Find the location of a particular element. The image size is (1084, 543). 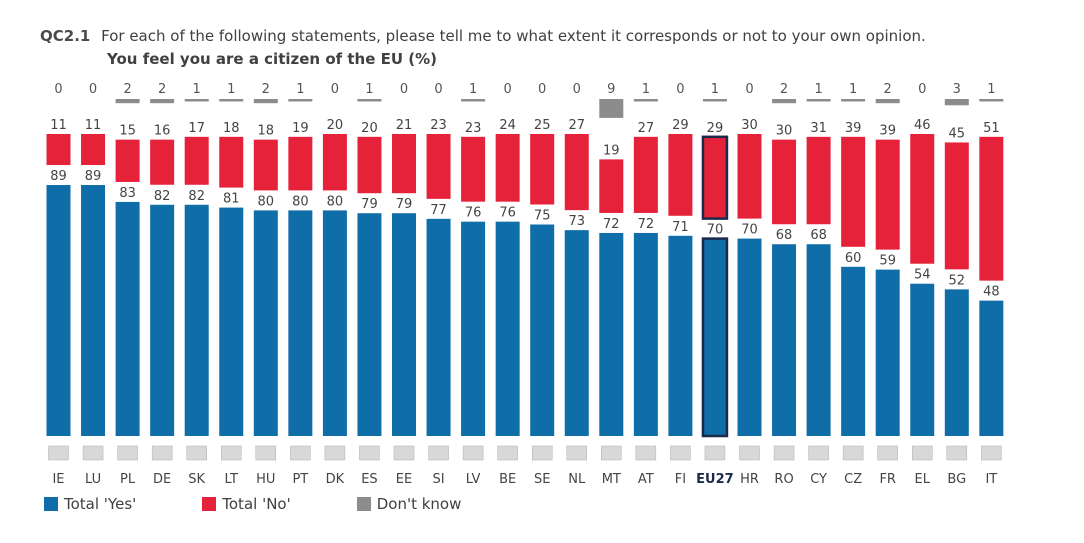

label-dk-lv: 1 is located at coordinates (473, 89).